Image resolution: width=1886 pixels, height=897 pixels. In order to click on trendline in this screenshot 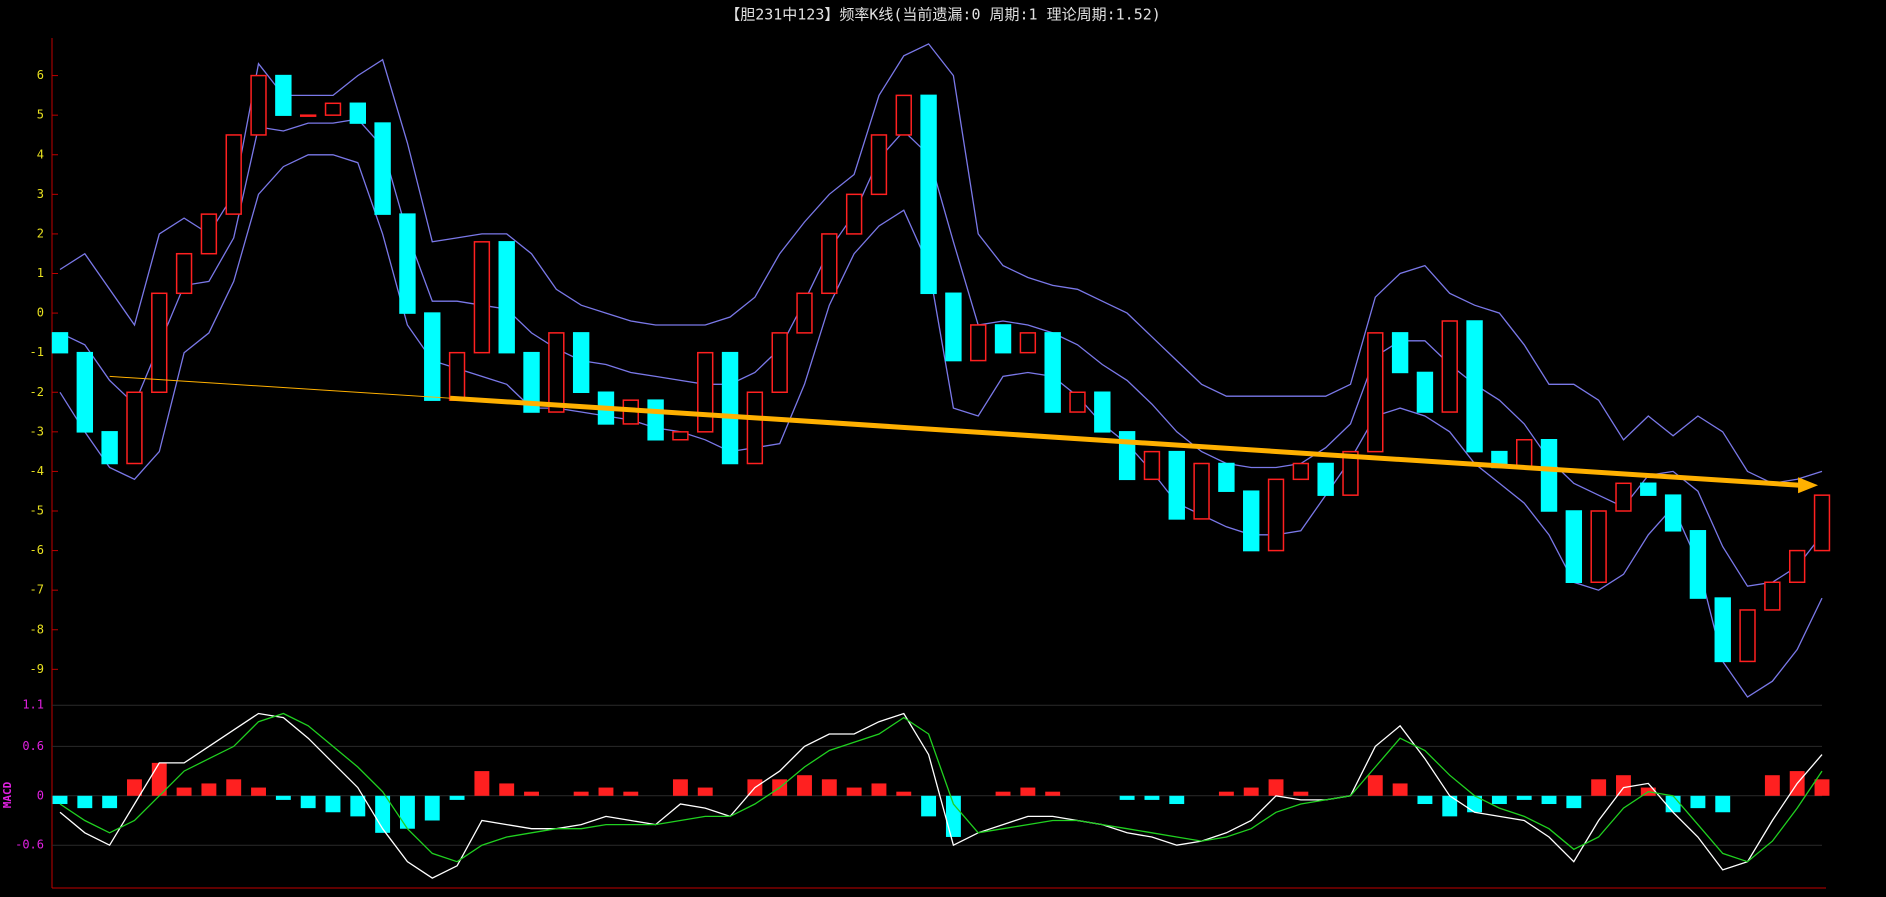, I will do `click(1125, 441)`.